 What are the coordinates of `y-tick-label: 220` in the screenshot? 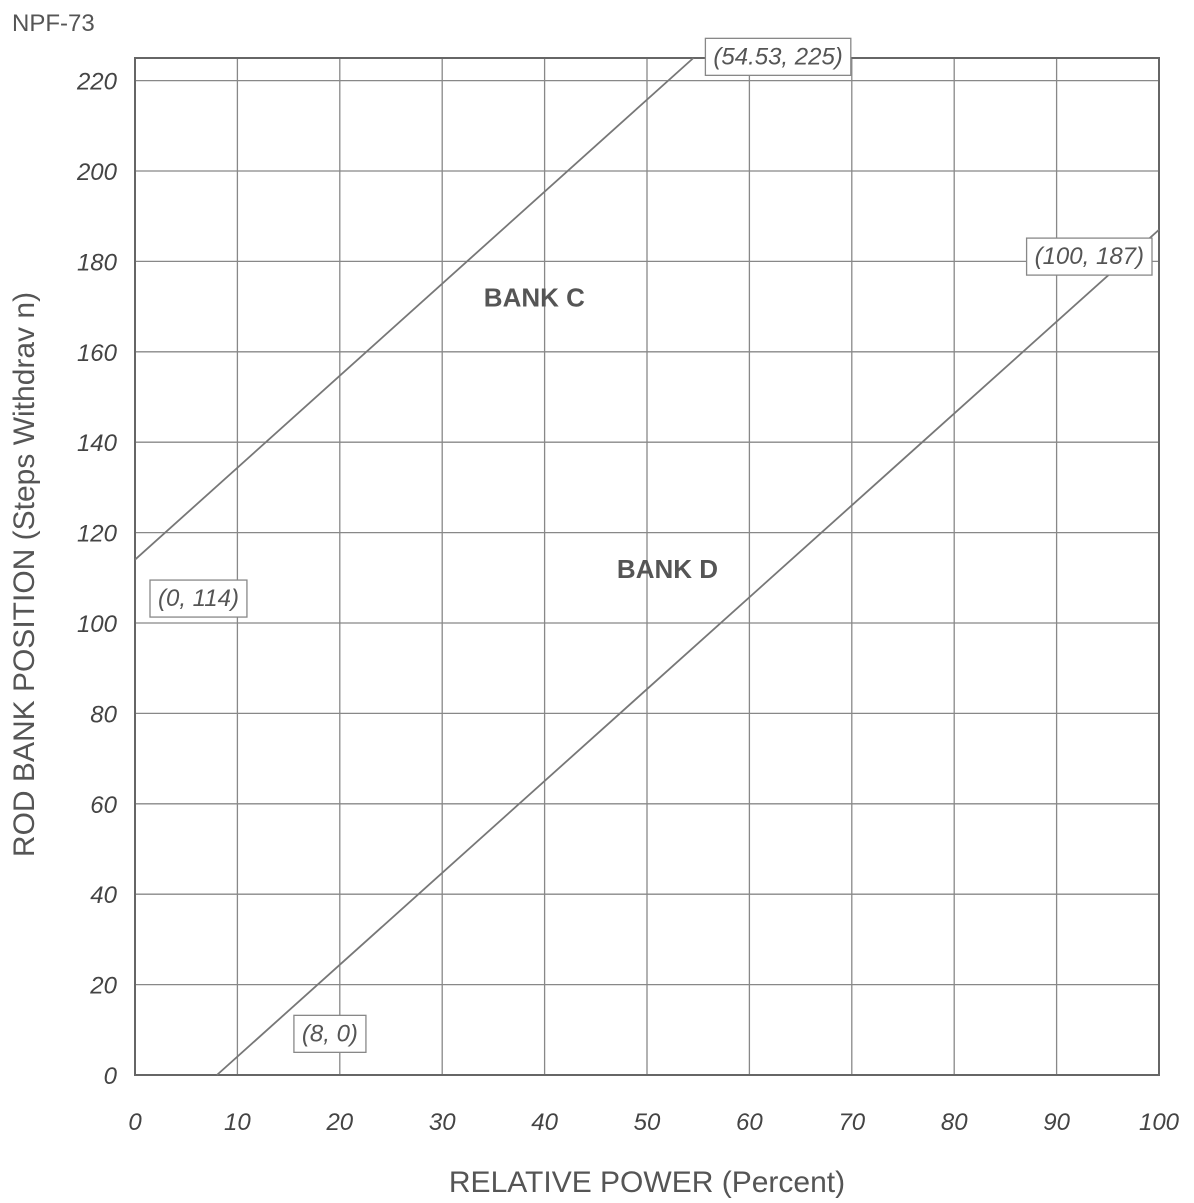 It's located at (97, 82).